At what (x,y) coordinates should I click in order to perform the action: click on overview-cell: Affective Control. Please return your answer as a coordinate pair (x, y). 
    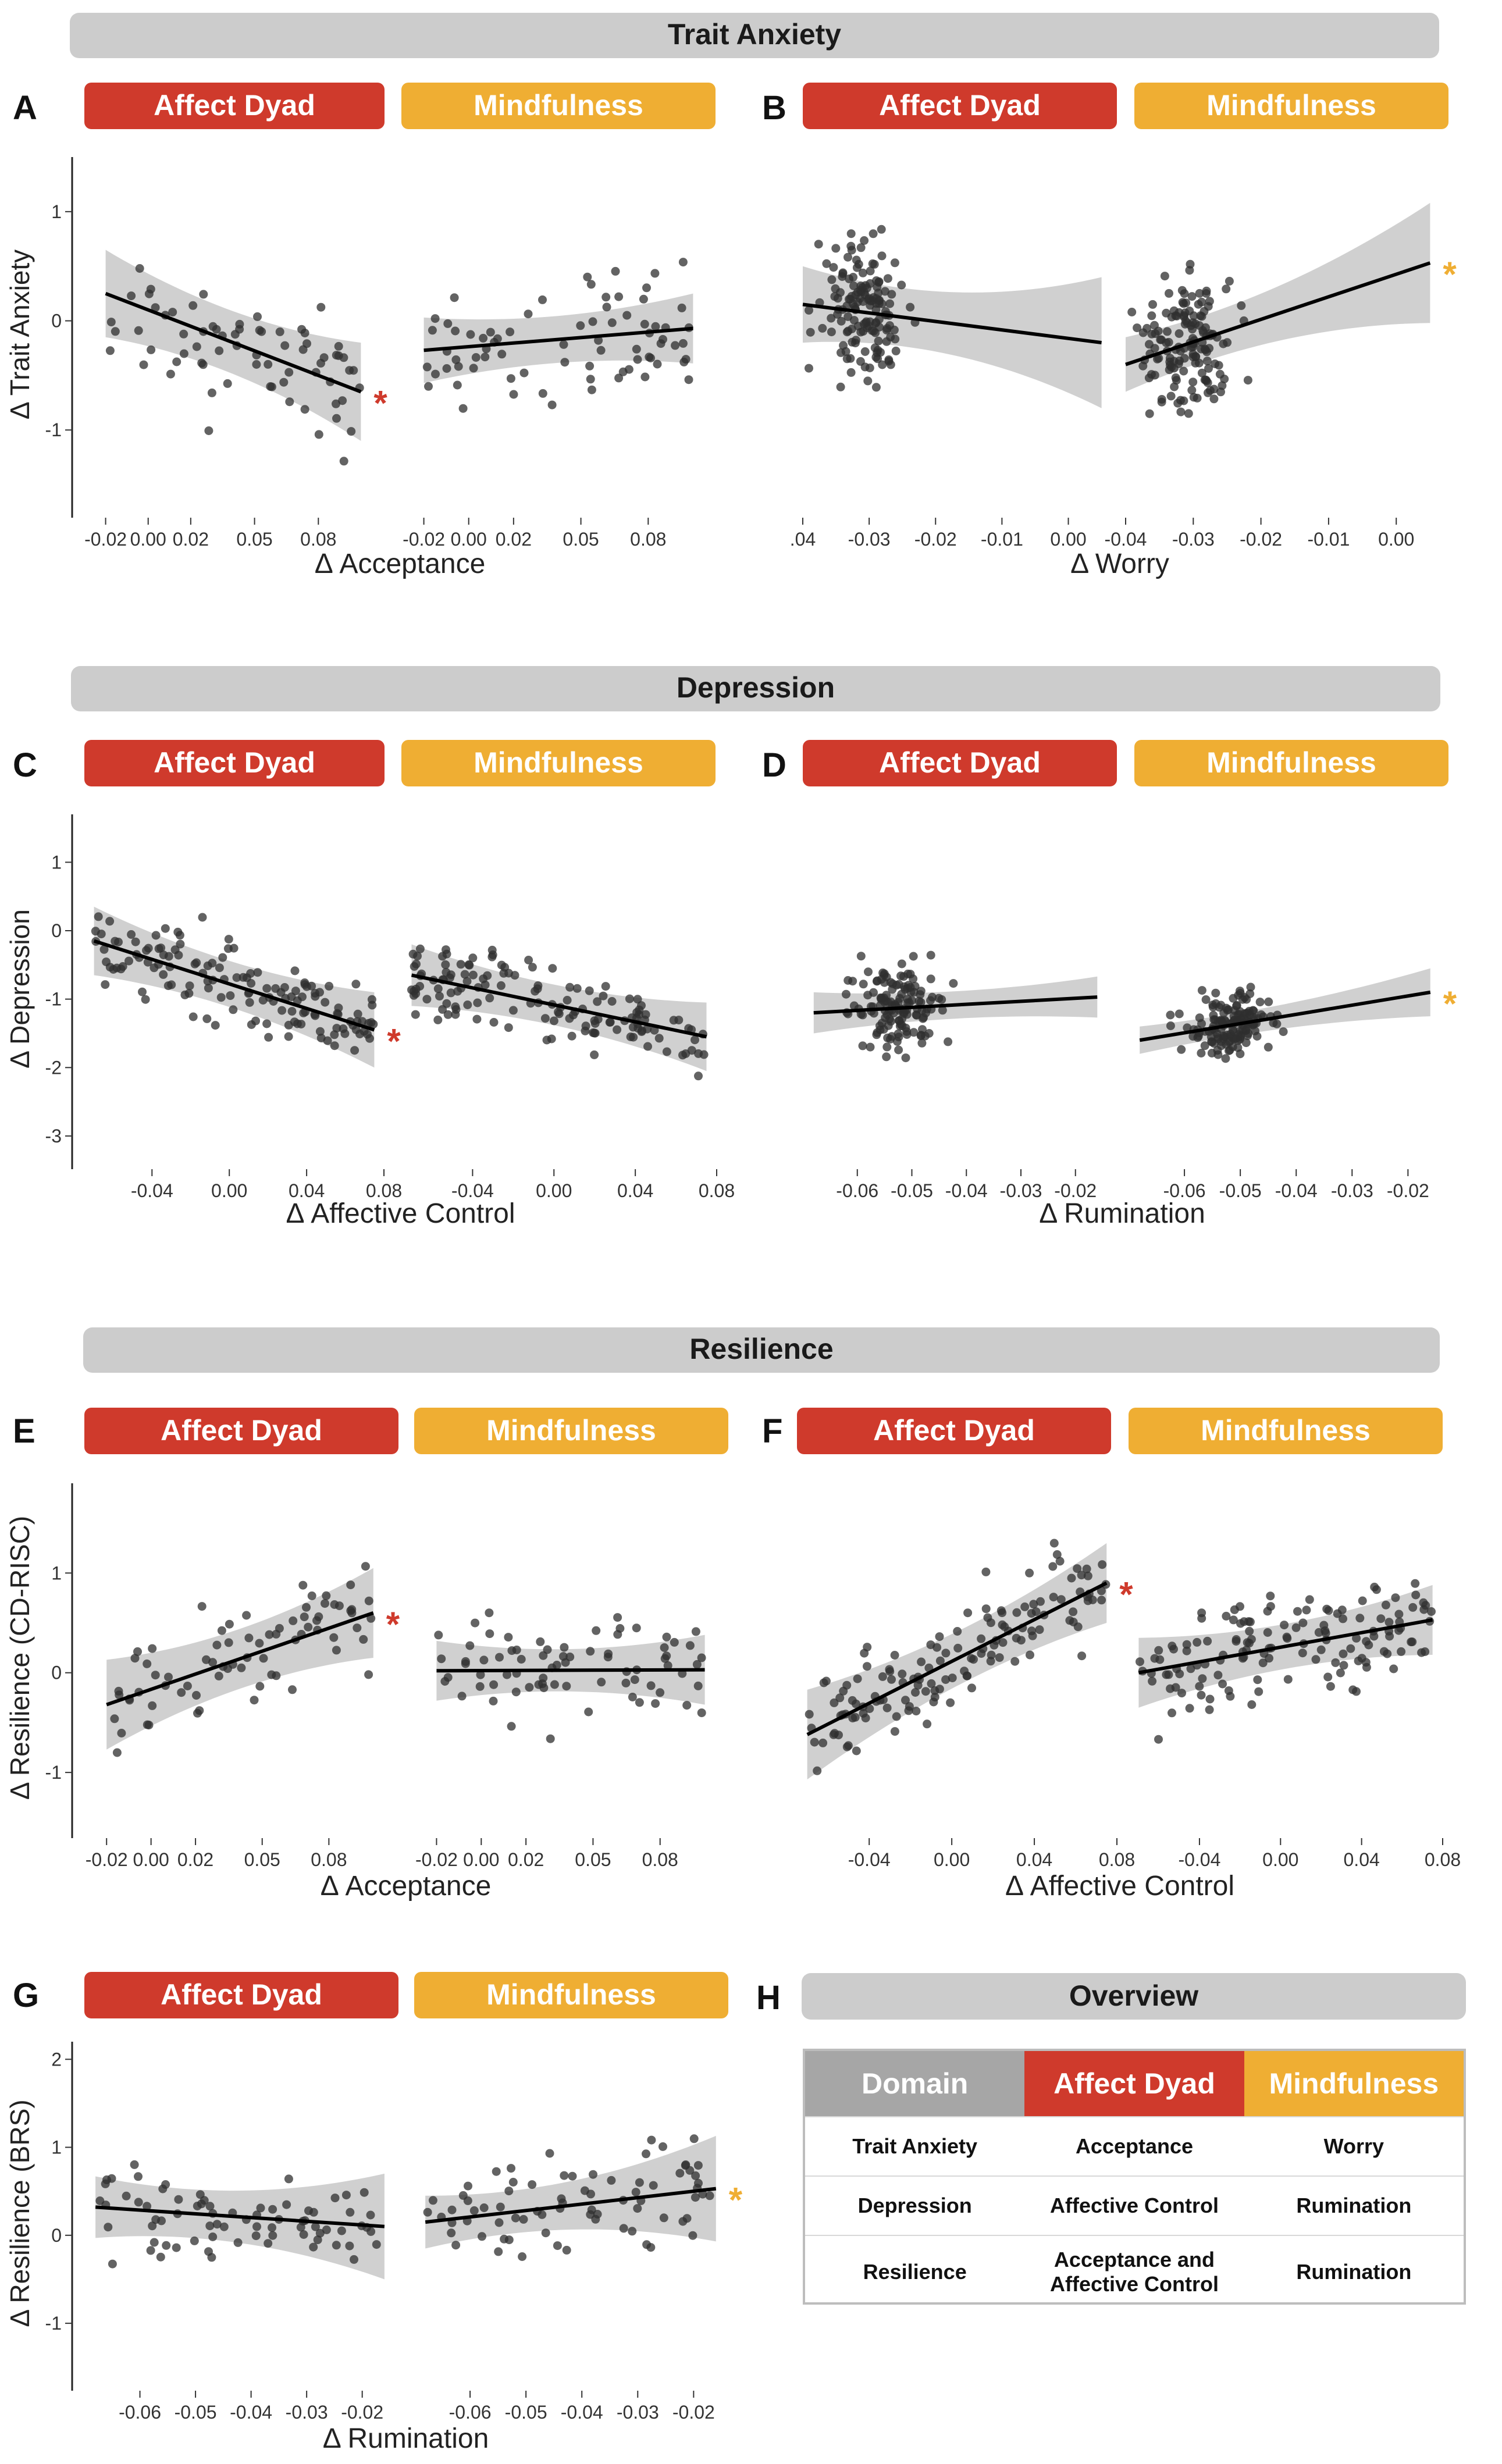
    Looking at the image, I should click on (1134, 2205).